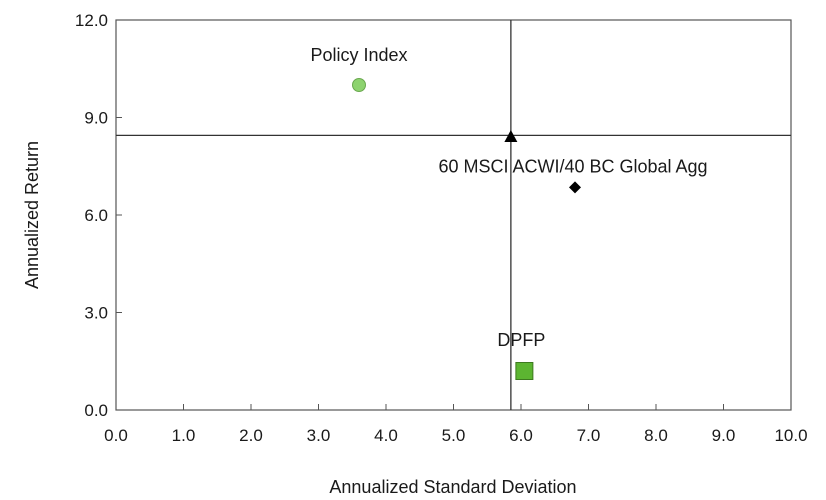 The width and height of the screenshot is (826, 500). I want to click on x-tick-label: 2.0, so click(251, 435).